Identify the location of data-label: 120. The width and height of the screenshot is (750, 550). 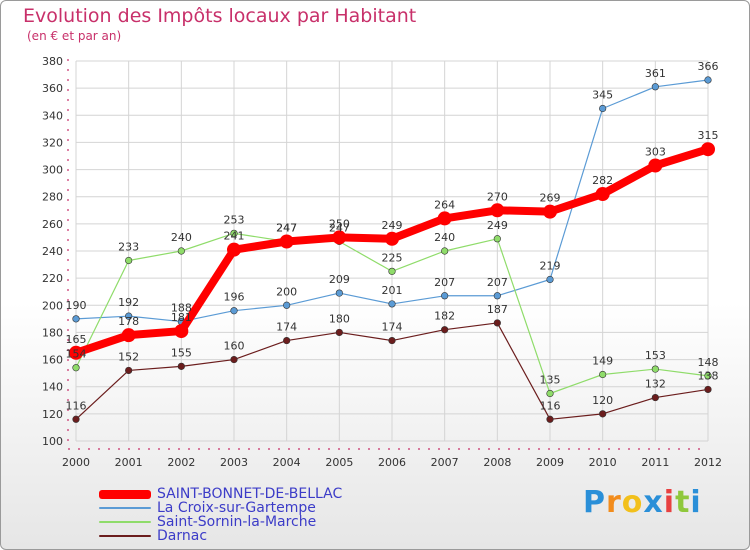
(602, 400).